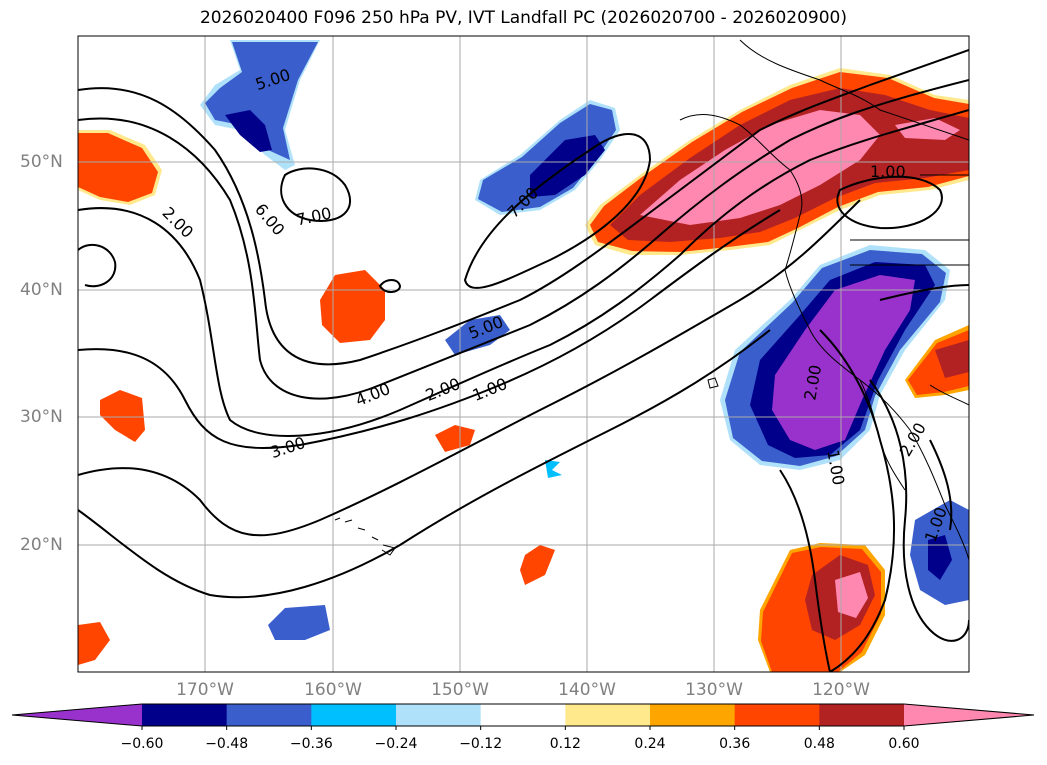 The width and height of the screenshot is (1047, 765). What do you see at coordinates (735, 744) in the screenshot?
I see `colorbar-tick-label: 0.36` at bounding box center [735, 744].